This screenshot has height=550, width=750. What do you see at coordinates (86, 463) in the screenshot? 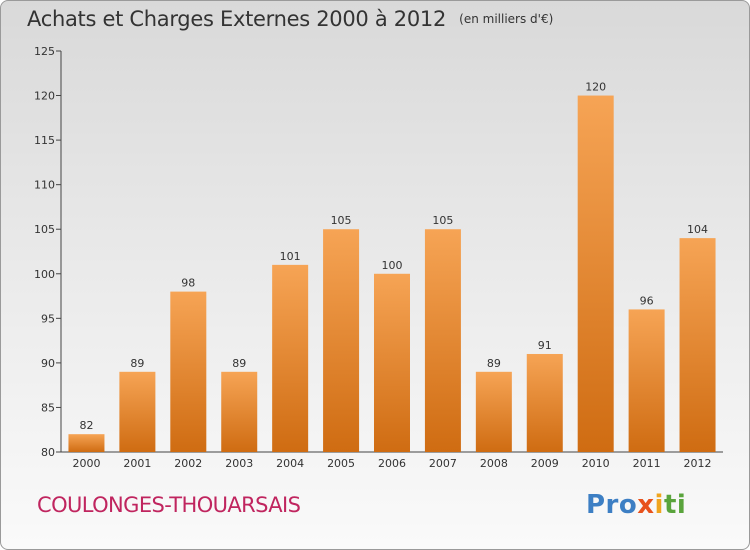
I see `x-tick-label: 2000` at bounding box center [86, 463].